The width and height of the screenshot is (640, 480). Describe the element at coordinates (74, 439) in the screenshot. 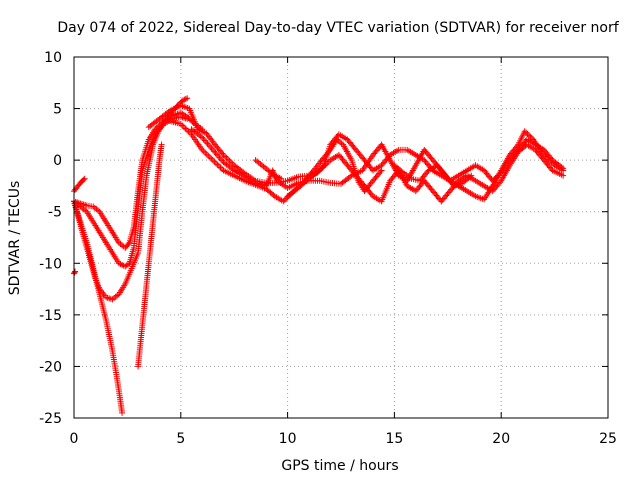

I see `x-tick-label: 0` at that location.